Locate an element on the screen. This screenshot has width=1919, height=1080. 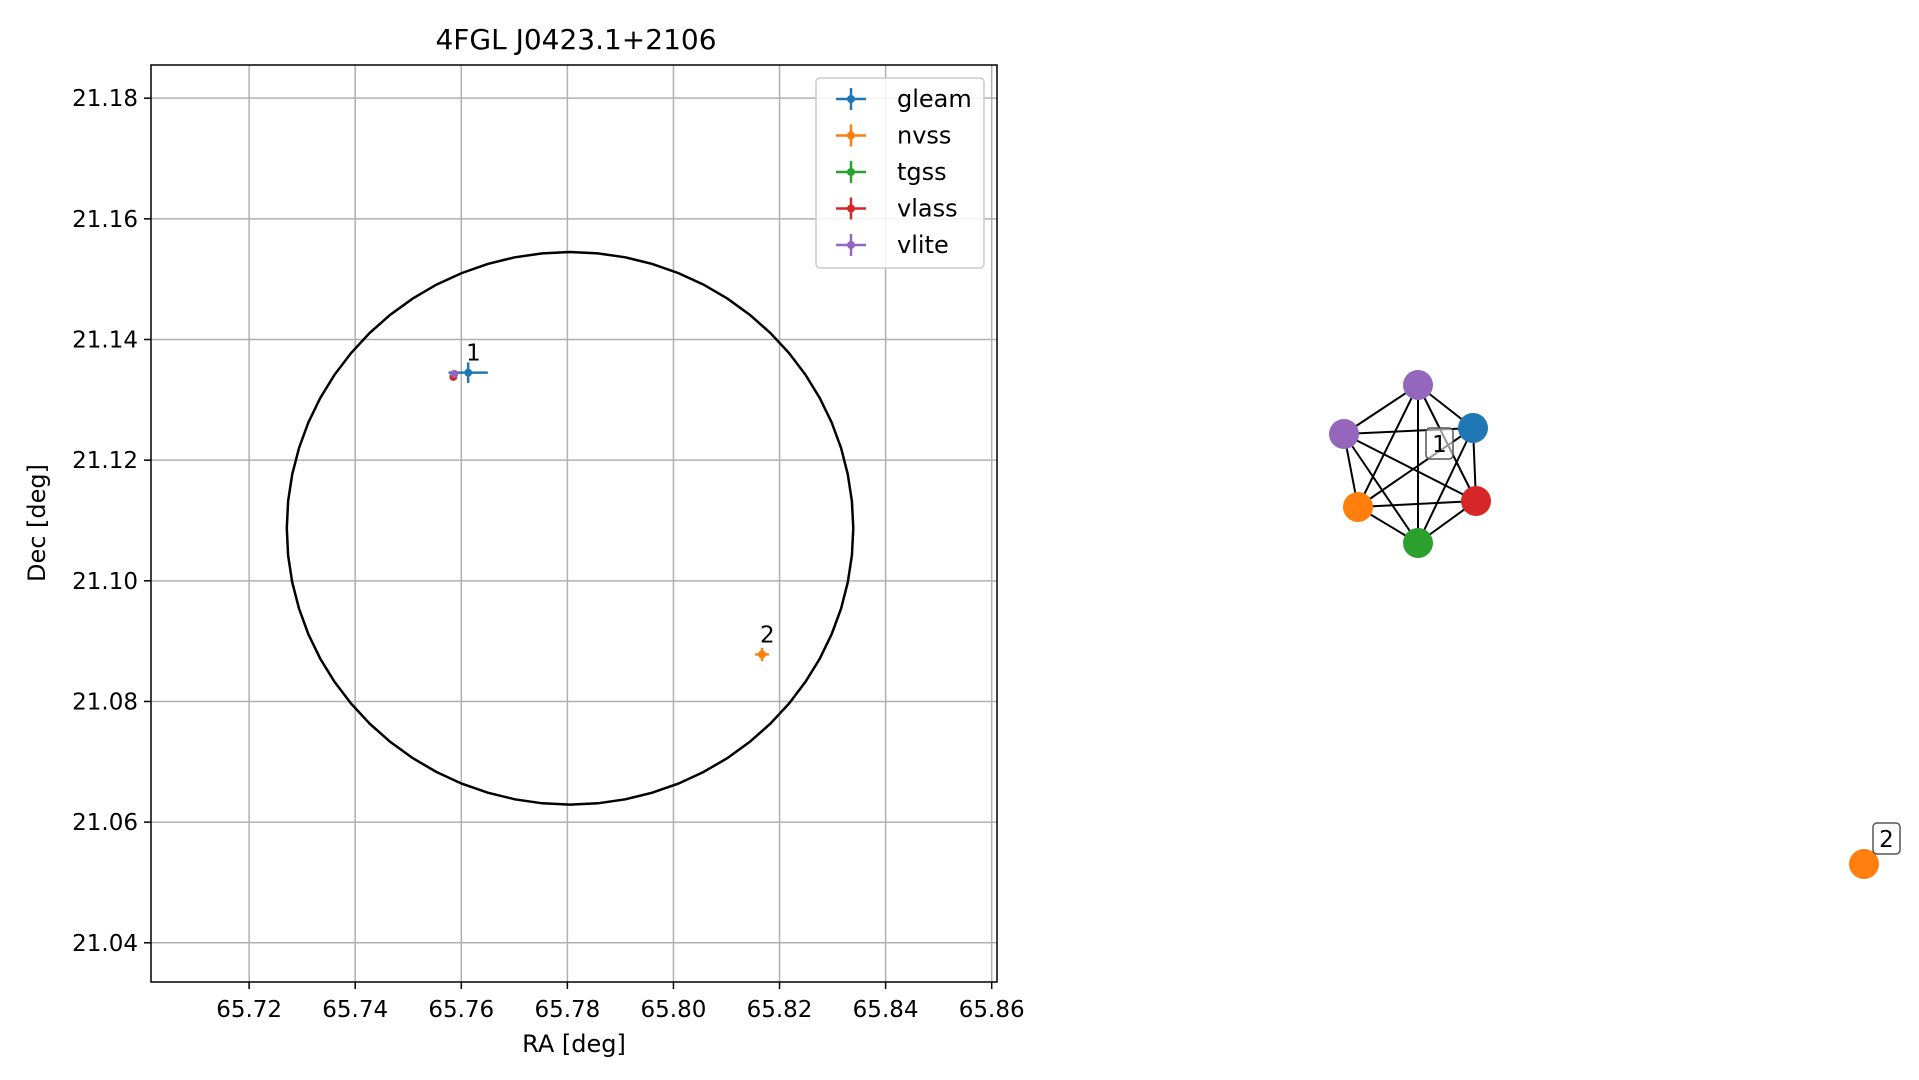
y-tick-label: 21.04 is located at coordinates (105, 944).